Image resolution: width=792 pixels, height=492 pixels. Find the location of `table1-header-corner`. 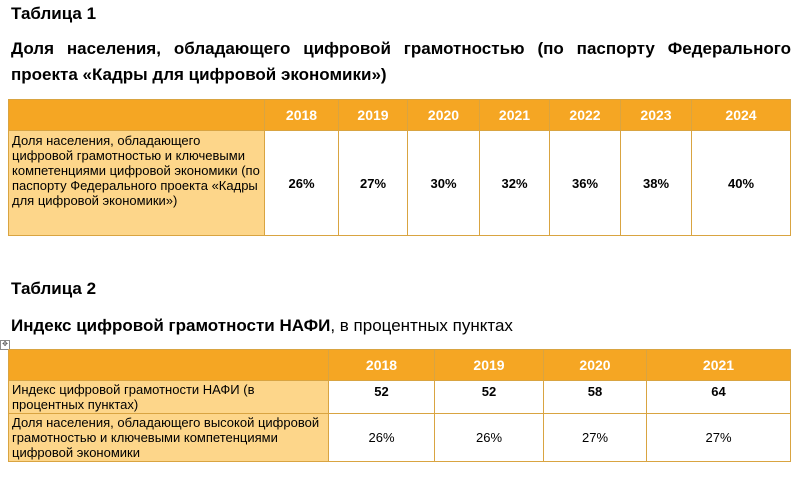

table1-header-corner is located at coordinates (136, 115).